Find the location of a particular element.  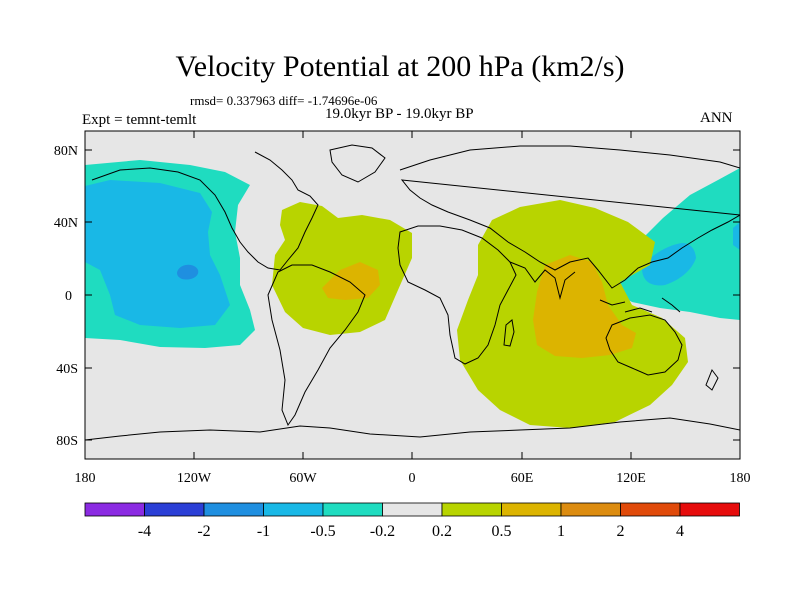

colorbar-label-2: -1 is located at coordinates (263, 531).